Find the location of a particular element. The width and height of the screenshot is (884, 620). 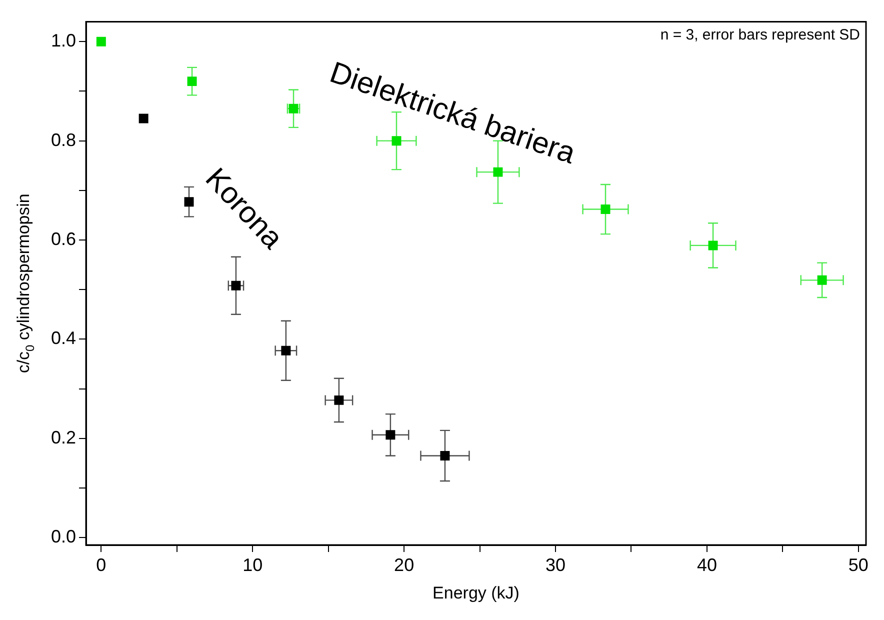

y-tick-label: 0.8 is located at coordinates (63, 140).